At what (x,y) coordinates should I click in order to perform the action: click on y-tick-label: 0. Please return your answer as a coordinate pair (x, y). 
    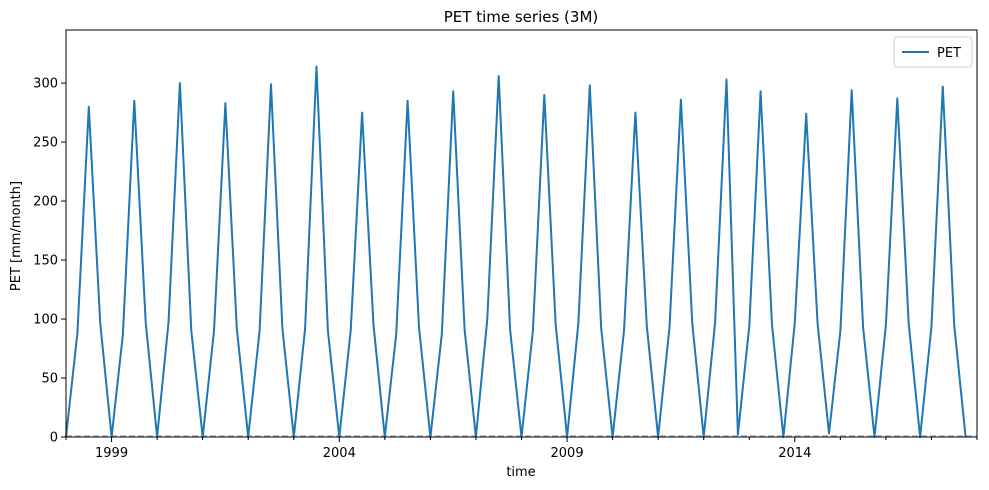
    Looking at the image, I should click on (54, 438).